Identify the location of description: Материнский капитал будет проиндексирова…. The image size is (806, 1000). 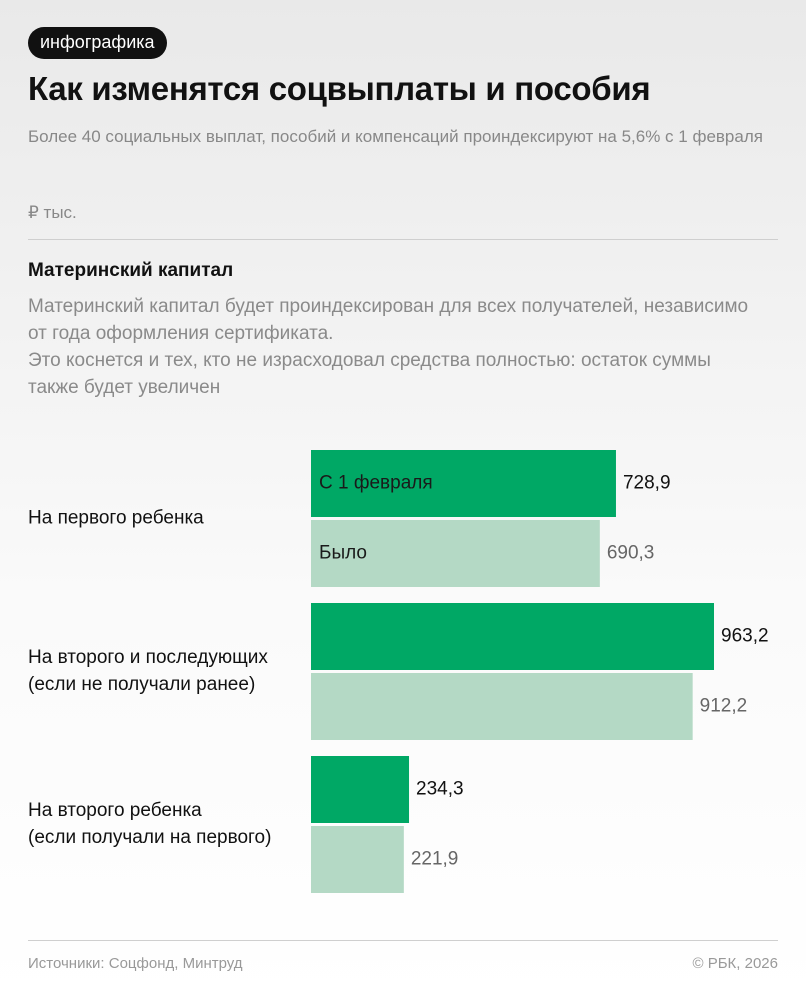
(393, 347).